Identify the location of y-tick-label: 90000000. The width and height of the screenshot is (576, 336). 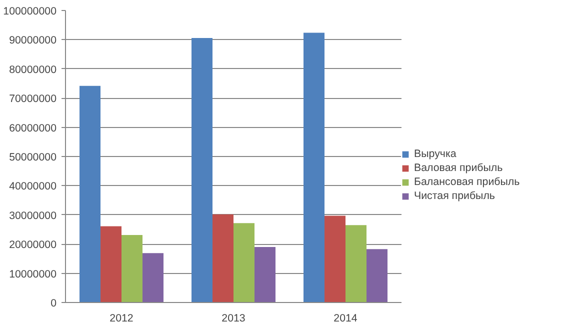
(33, 40).